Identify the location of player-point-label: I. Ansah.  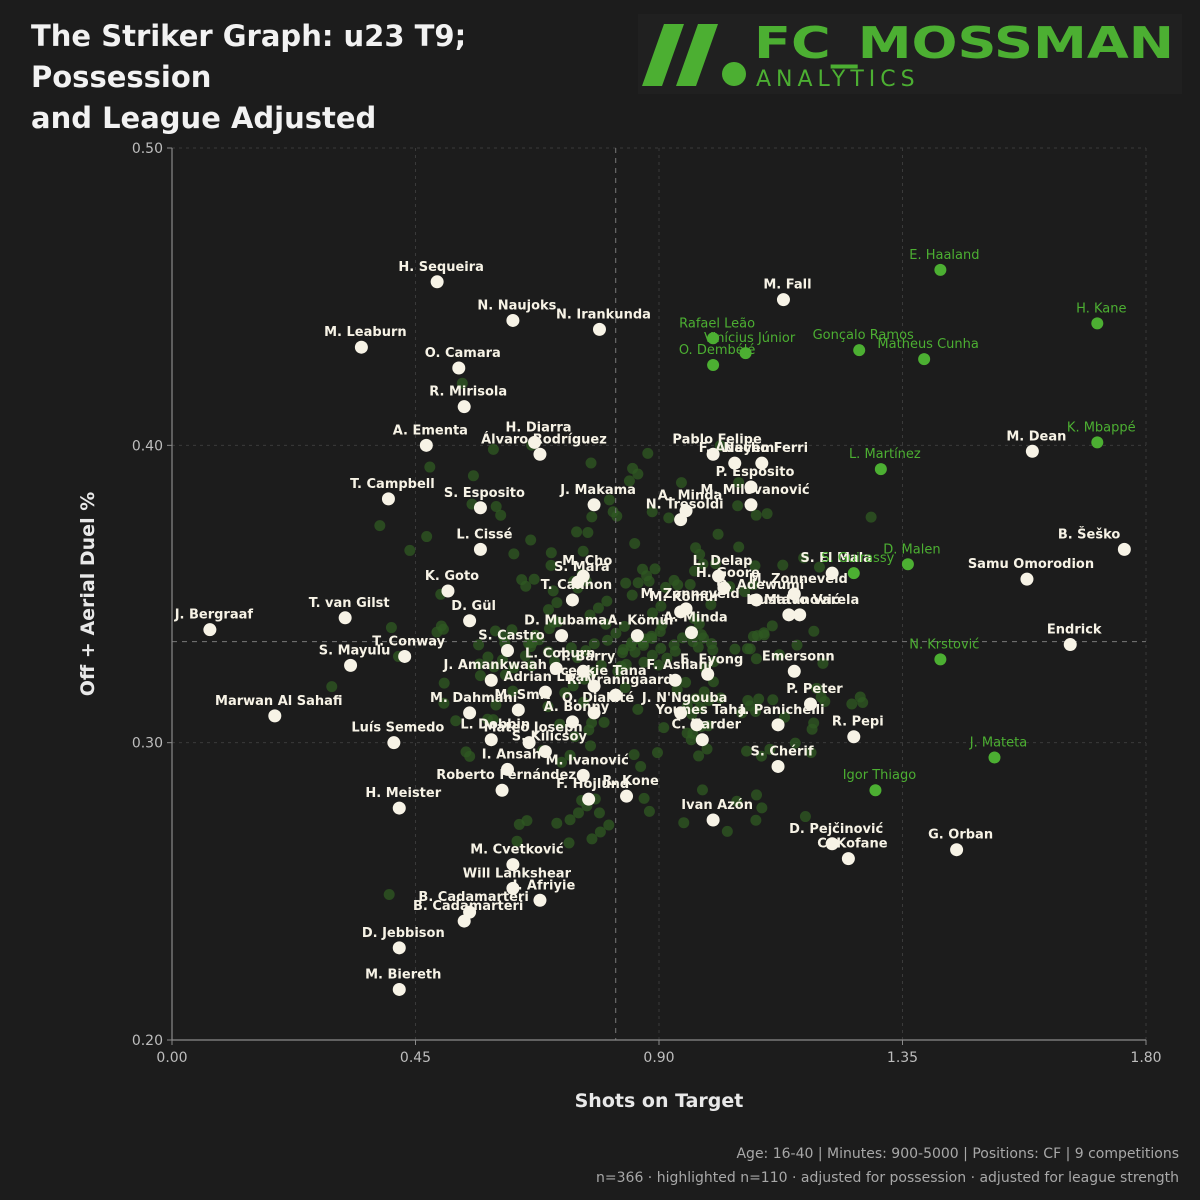
(511, 754).